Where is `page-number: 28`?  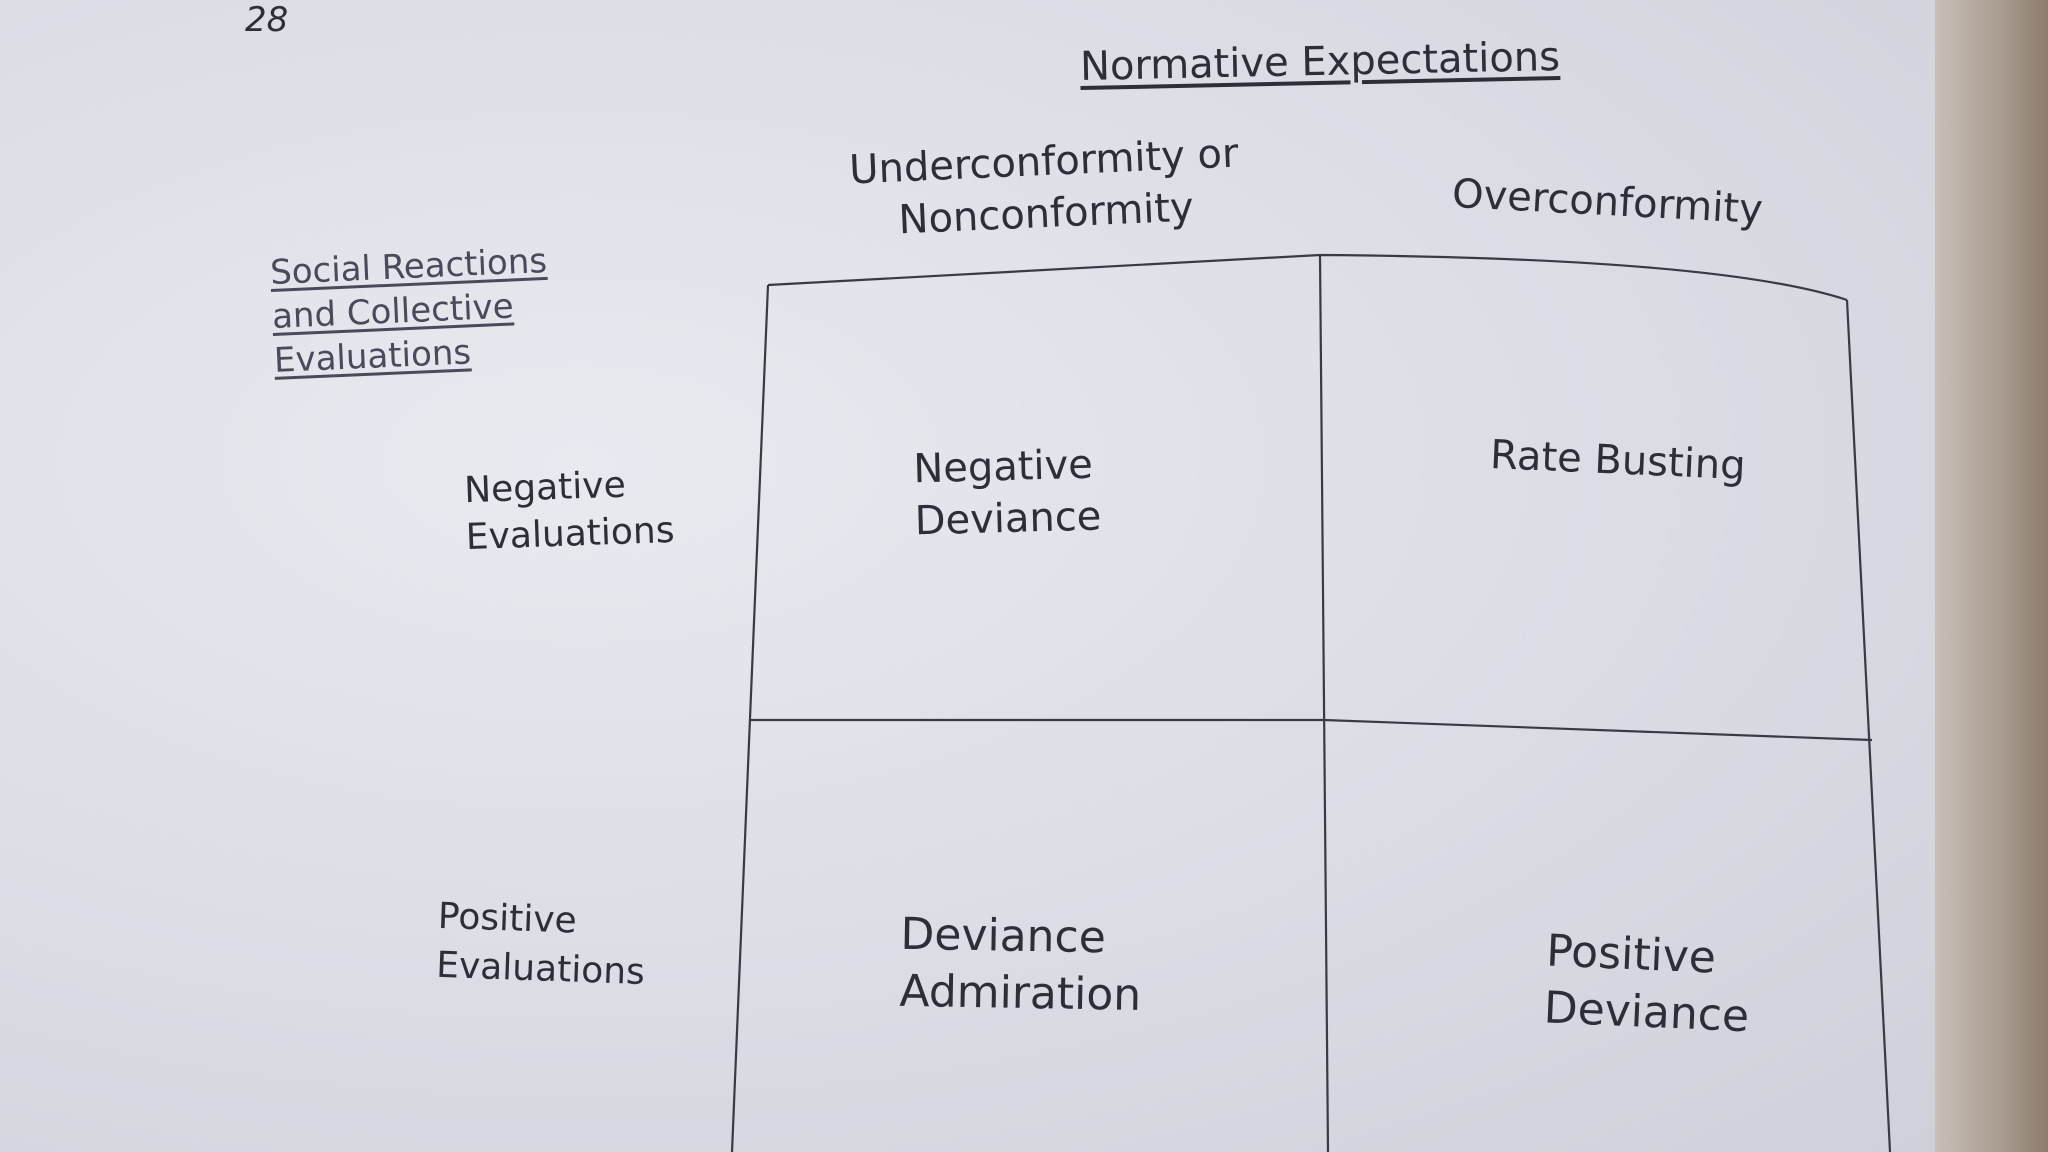 page-number: 28 is located at coordinates (267, 20).